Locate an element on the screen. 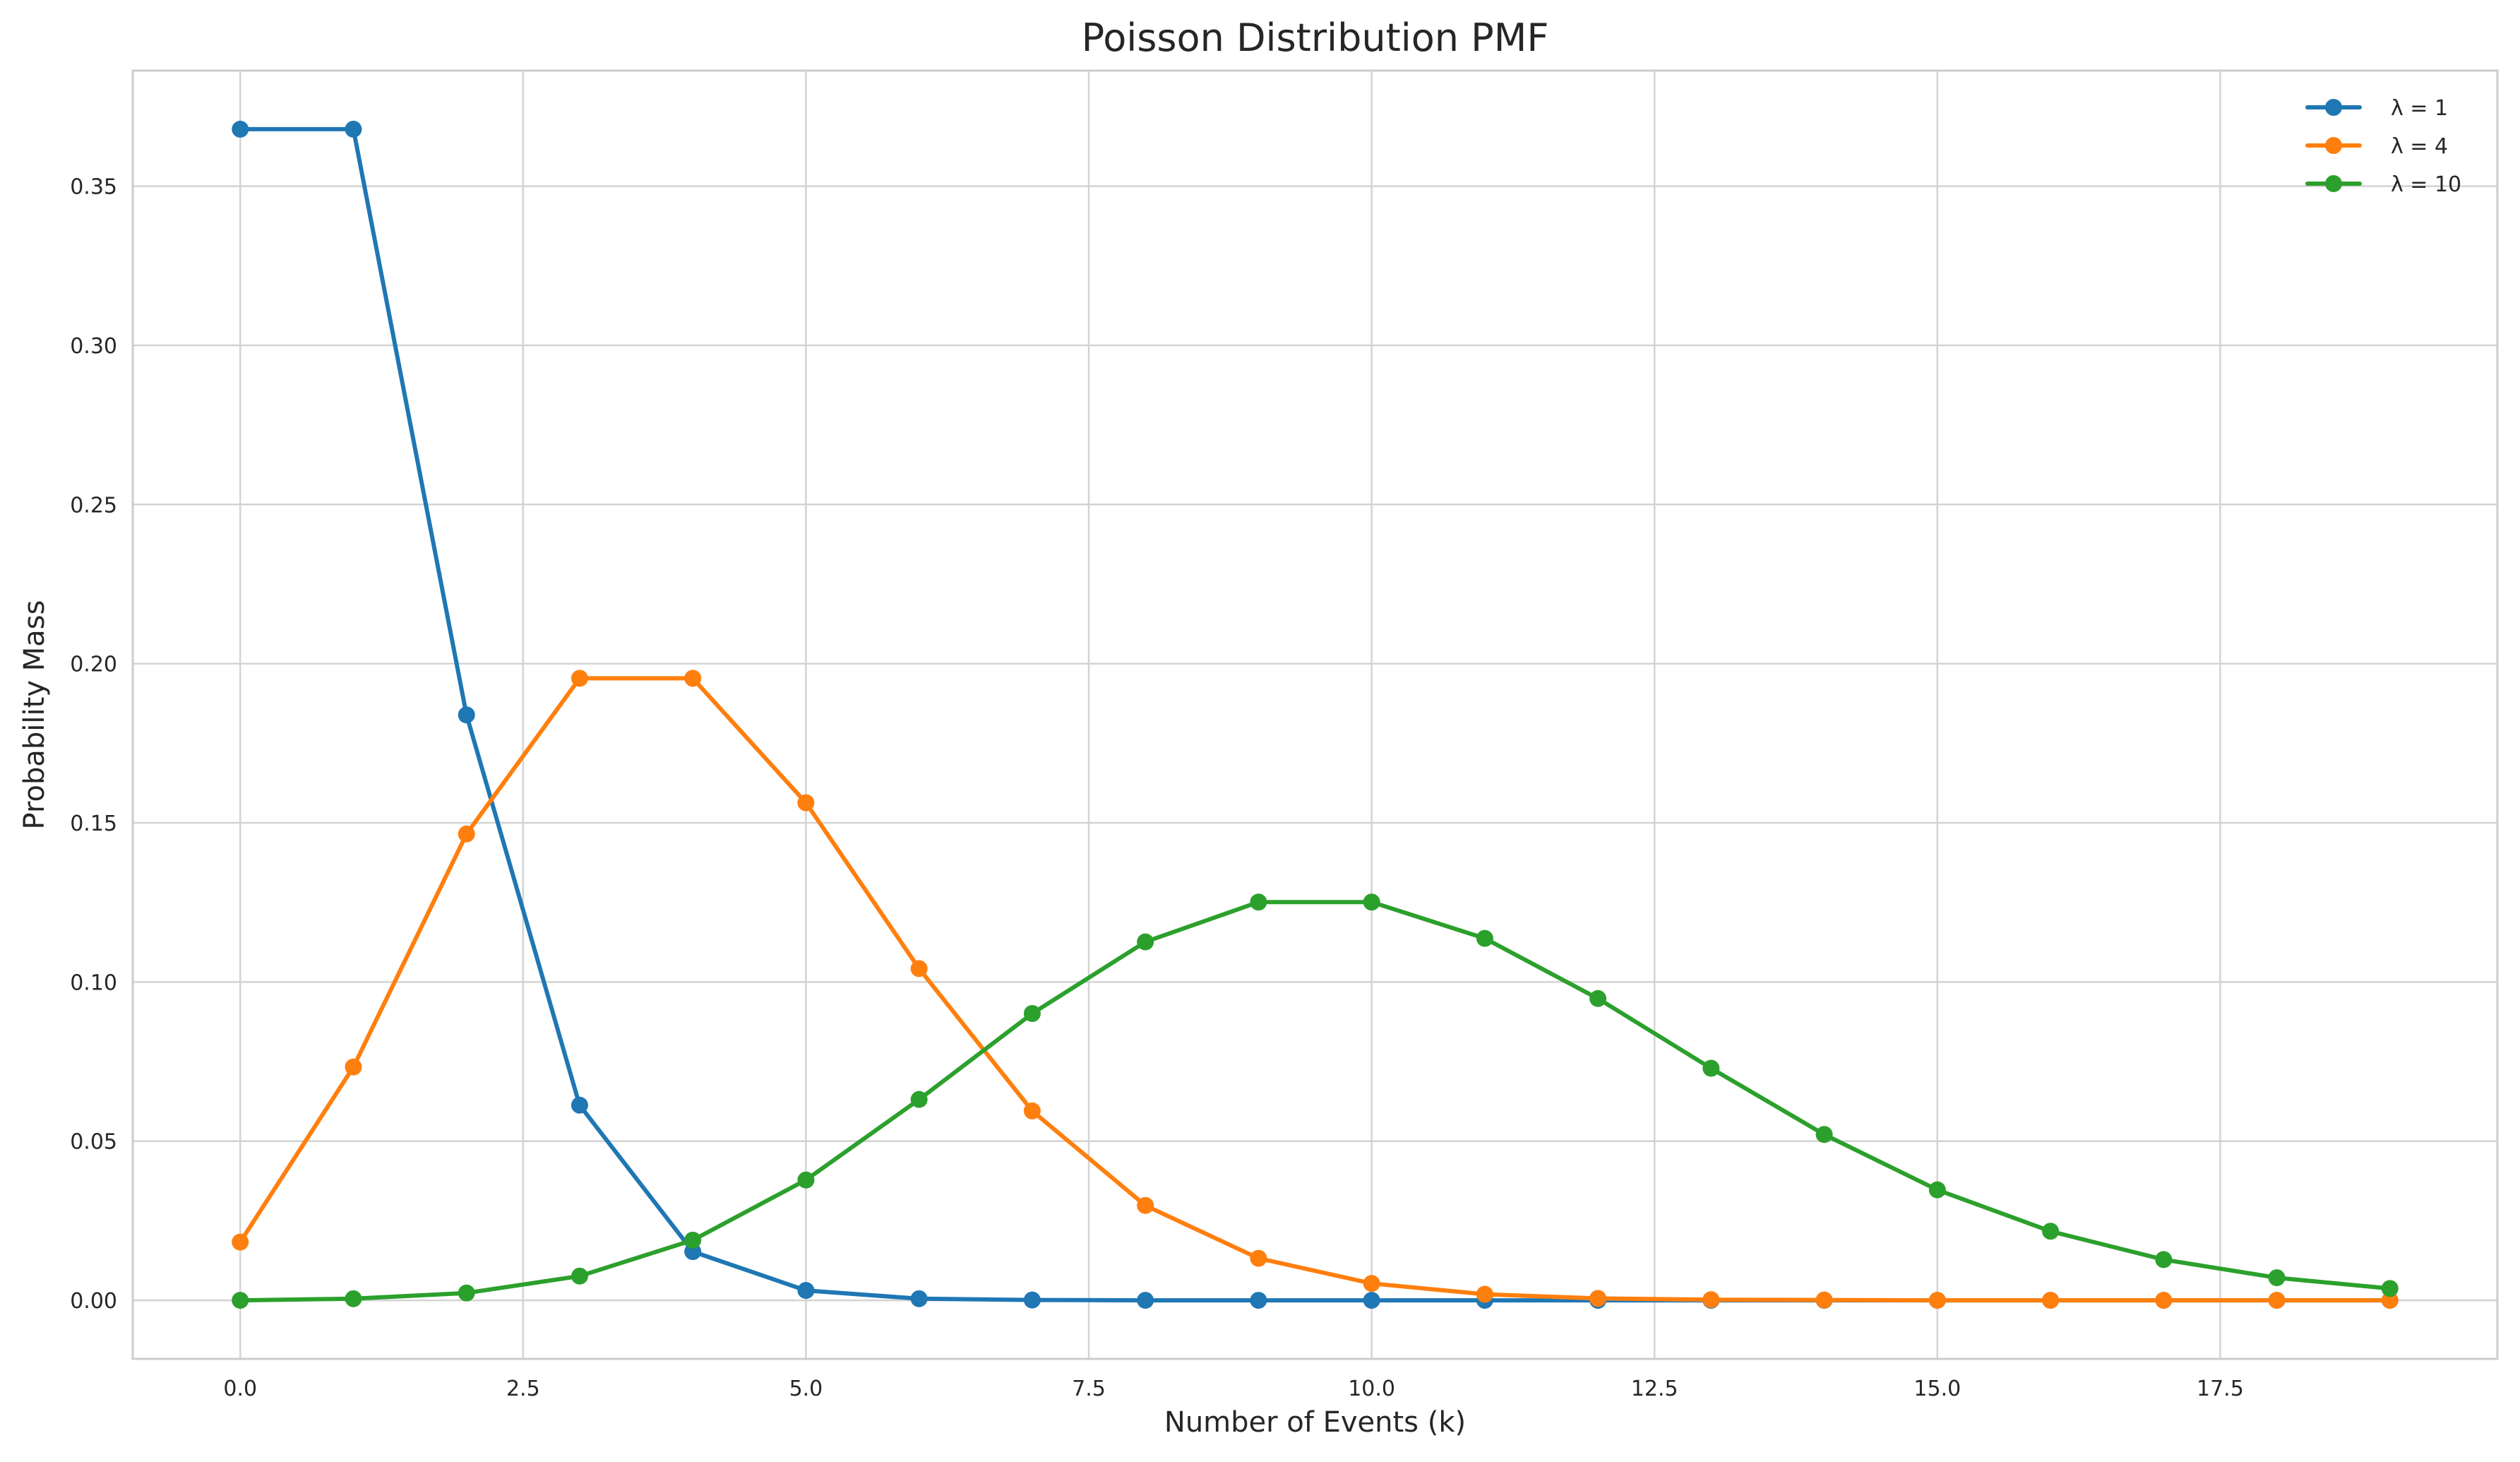 This screenshot has height=1462, width=2520. x-tick-label: 12.5 is located at coordinates (1655, 1389).